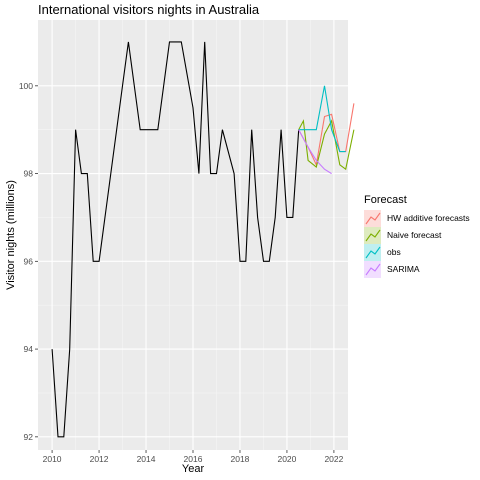  I want to click on legend-item: Naive forecast, so click(403, 235).